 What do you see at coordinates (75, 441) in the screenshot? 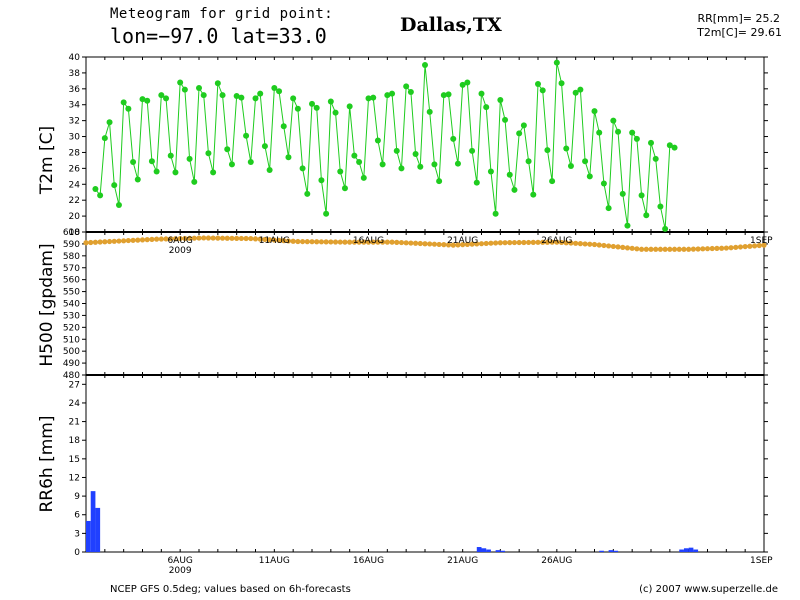
I see `y-tick-label-rr6h: 18` at bounding box center [75, 441].